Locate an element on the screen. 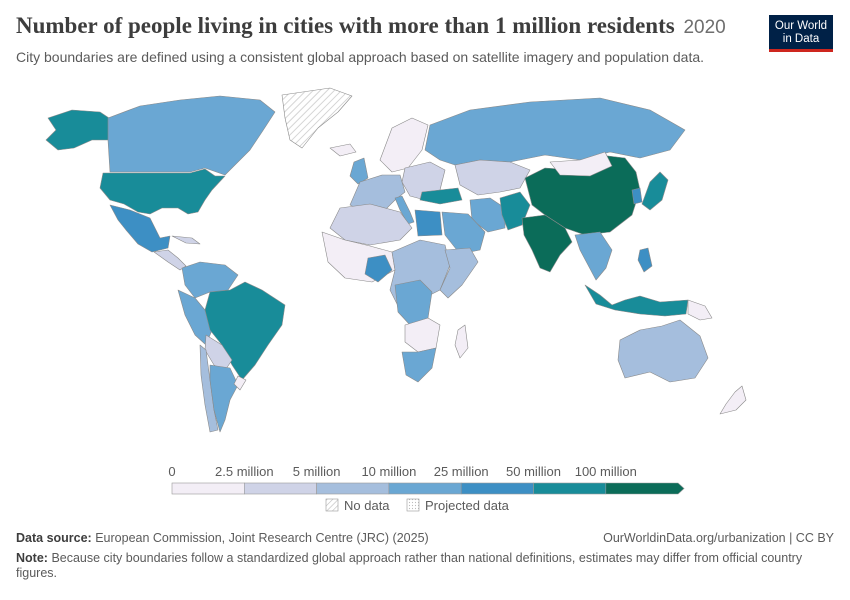  country-chile is located at coordinates (209, 388).